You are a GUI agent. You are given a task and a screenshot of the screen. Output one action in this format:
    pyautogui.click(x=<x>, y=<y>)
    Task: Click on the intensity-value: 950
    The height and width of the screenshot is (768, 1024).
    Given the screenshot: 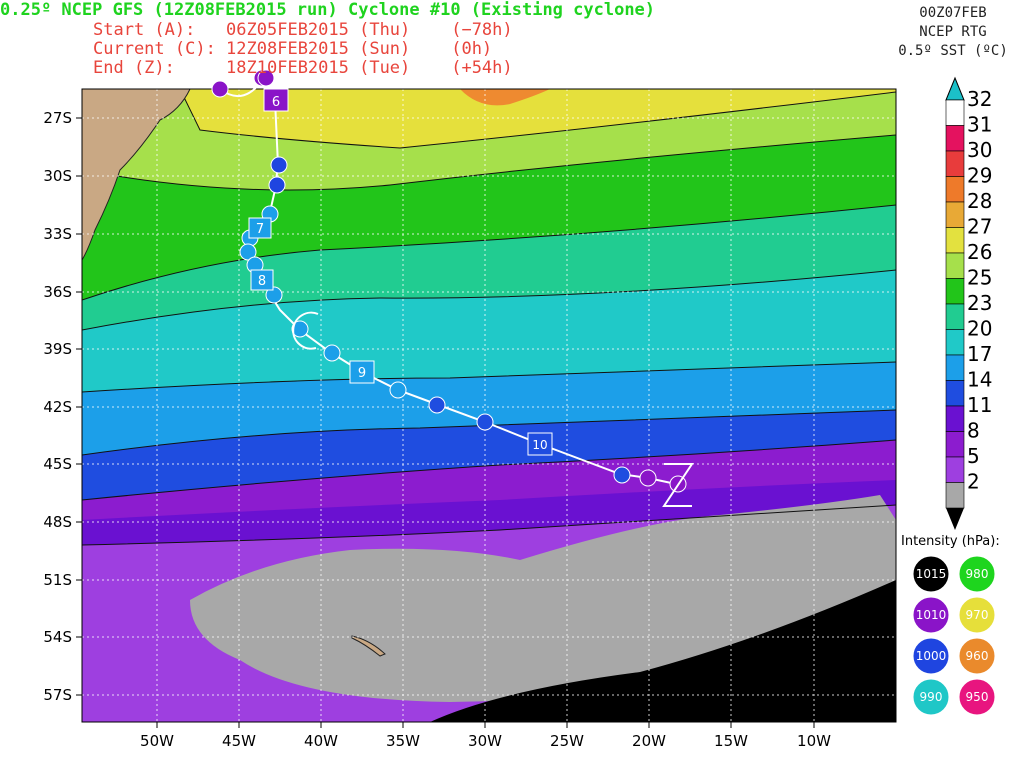 What is the action you would take?
    pyautogui.click(x=977, y=697)
    